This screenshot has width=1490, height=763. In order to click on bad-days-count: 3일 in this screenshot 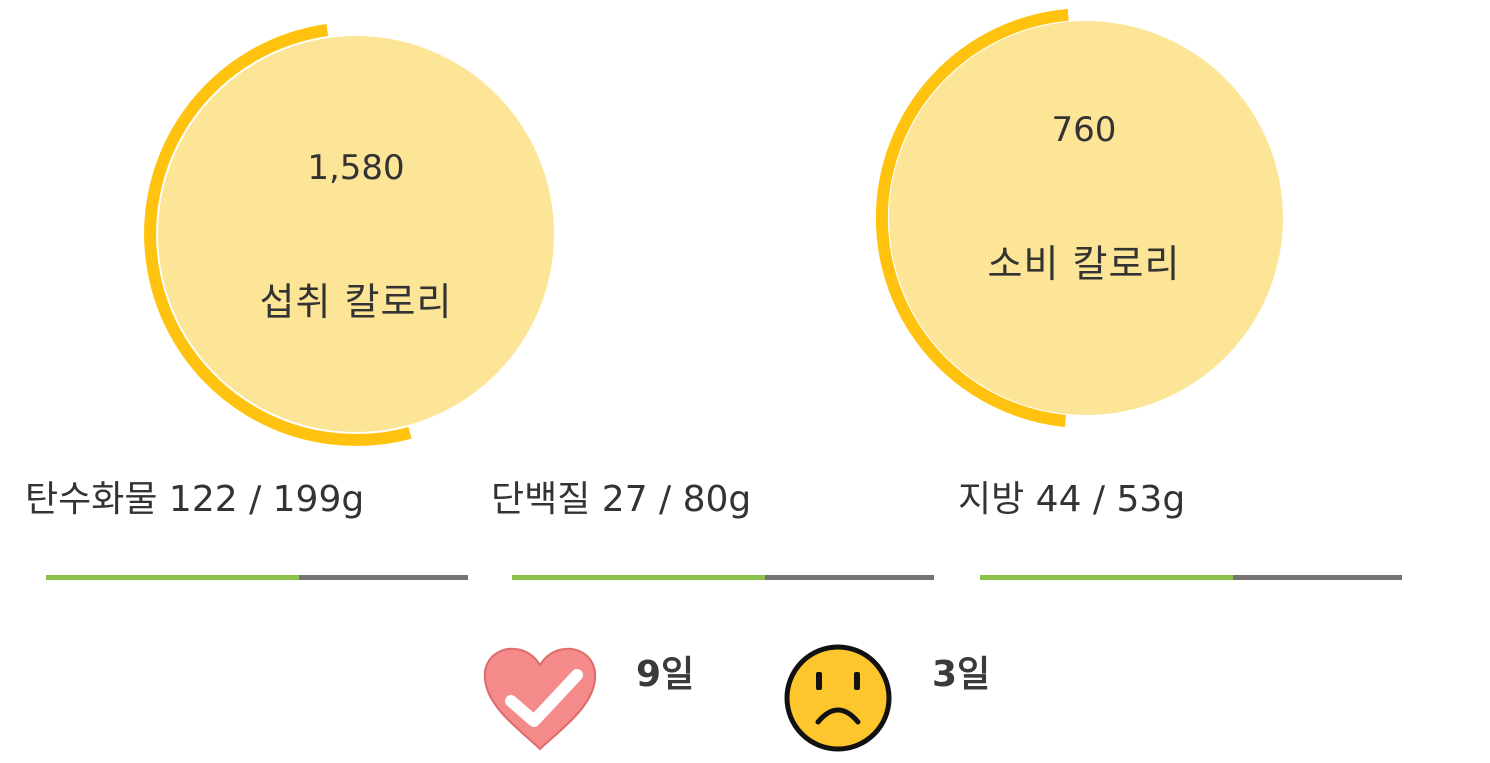, I will do `click(961, 674)`.